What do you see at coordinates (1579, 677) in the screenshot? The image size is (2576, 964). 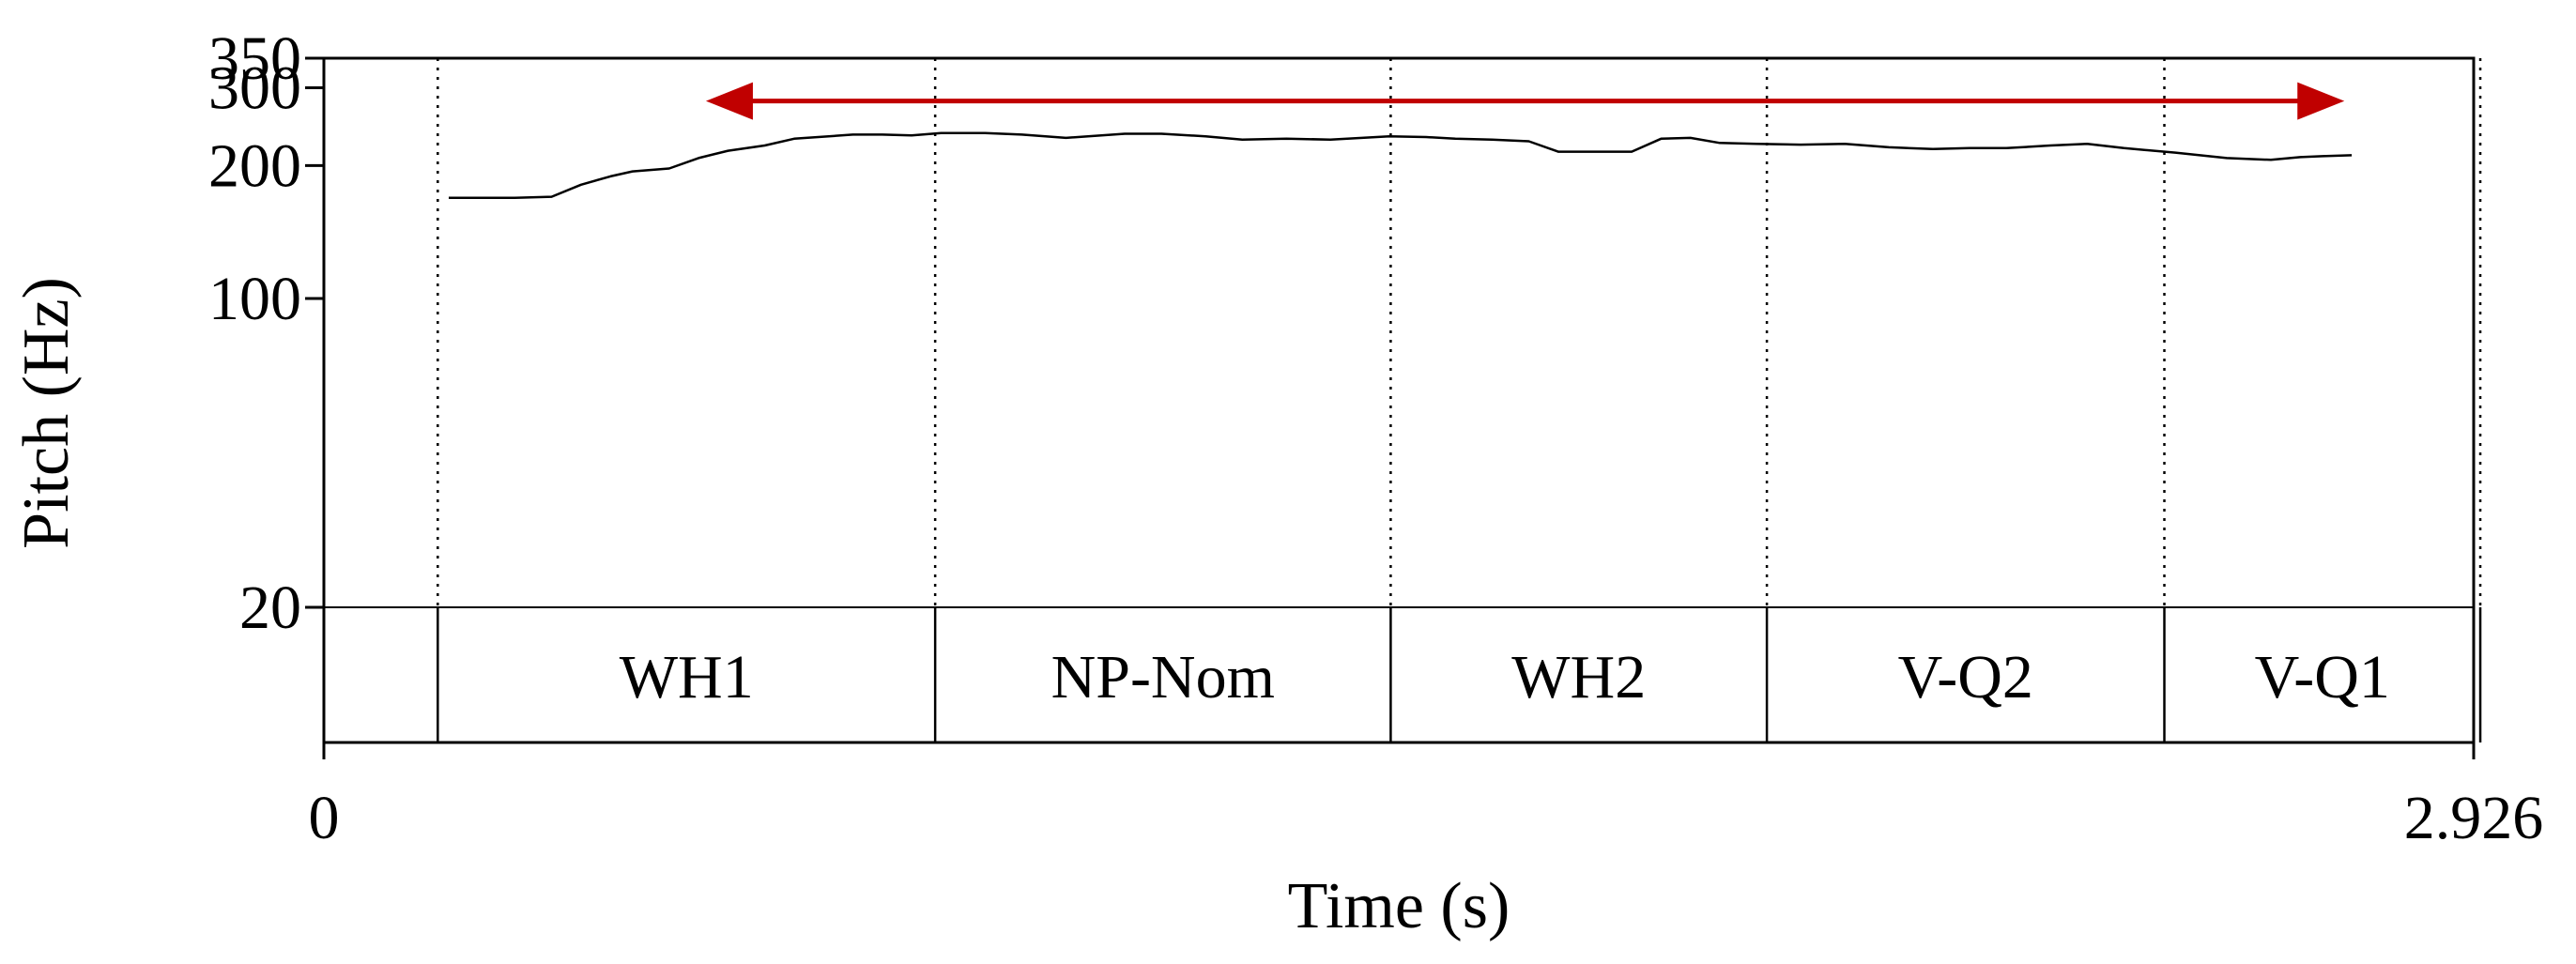 I see `tier-label: WH2` at bounding box center [1579, 677].